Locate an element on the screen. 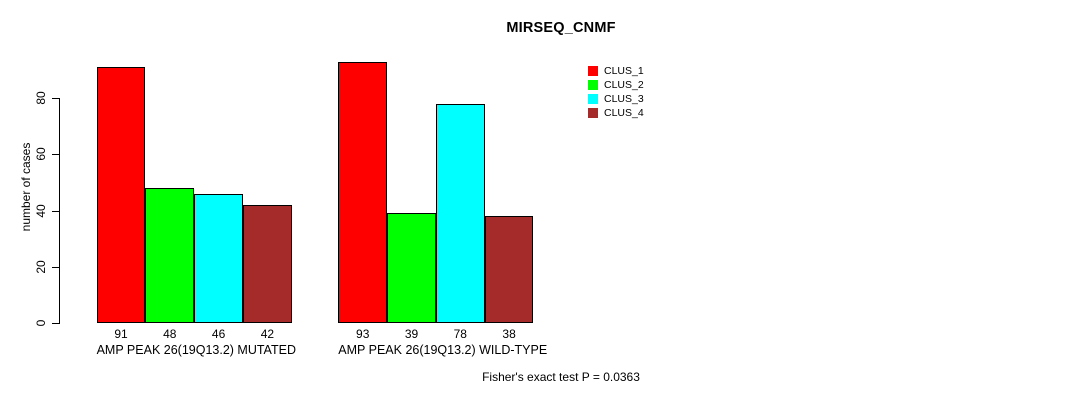 The image size is (1090, 400). bar-clus_2-group1 is located at coordinates (170, 255).